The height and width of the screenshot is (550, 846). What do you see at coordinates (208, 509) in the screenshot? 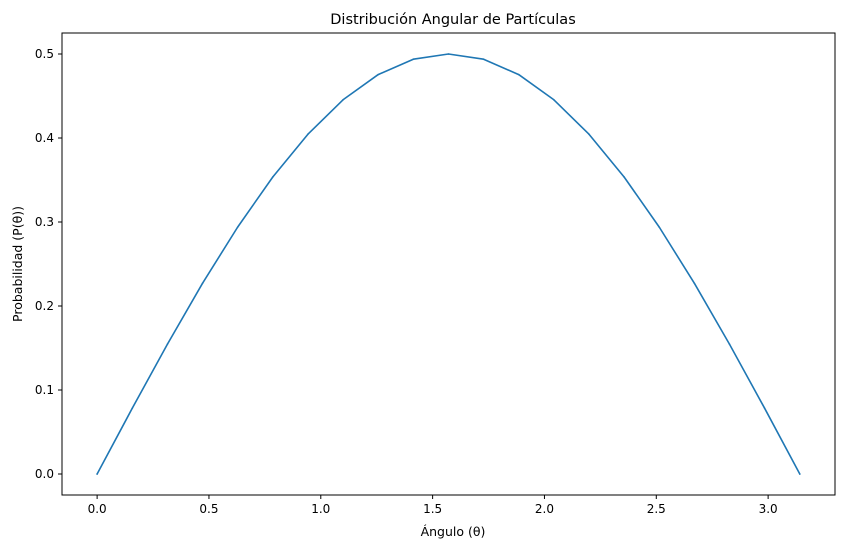
I see `x-tick-label: 0.5` at bounding box center [208, 509].